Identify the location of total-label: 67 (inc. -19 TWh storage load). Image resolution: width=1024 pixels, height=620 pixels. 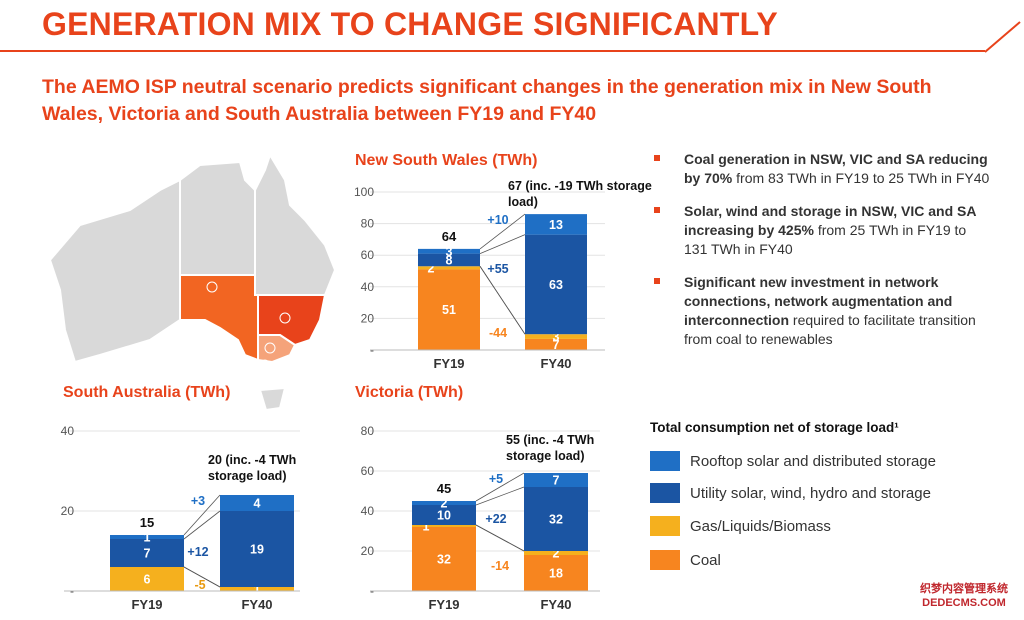
(580, 194).